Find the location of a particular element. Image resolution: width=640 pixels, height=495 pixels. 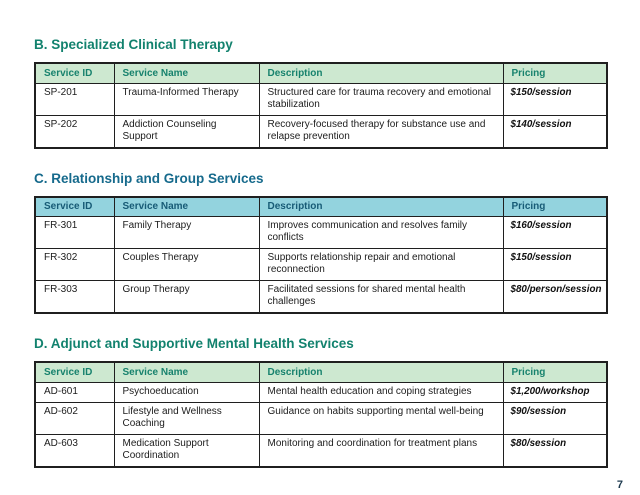

cell-service-name: Trauma-Informed Therapy is located at coordinates (186, 99).